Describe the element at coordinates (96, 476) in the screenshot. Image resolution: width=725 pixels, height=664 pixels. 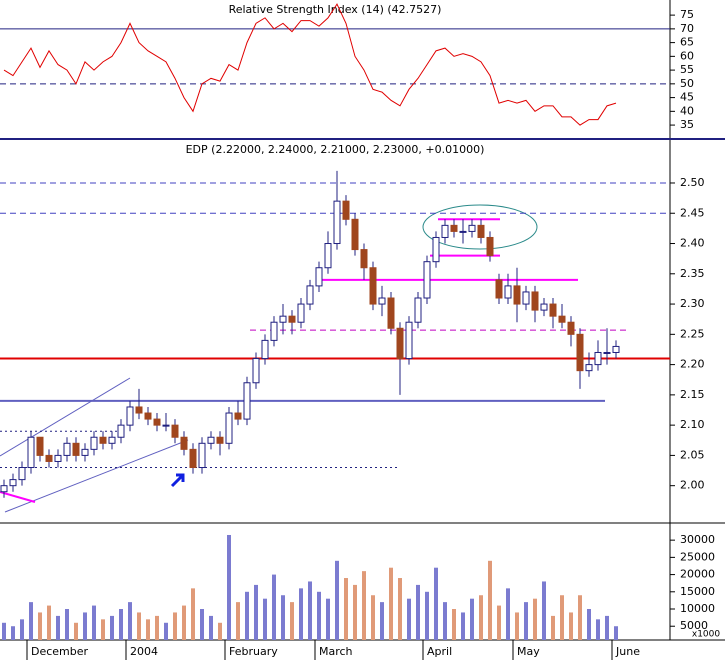
I see `channel-line` at that location.